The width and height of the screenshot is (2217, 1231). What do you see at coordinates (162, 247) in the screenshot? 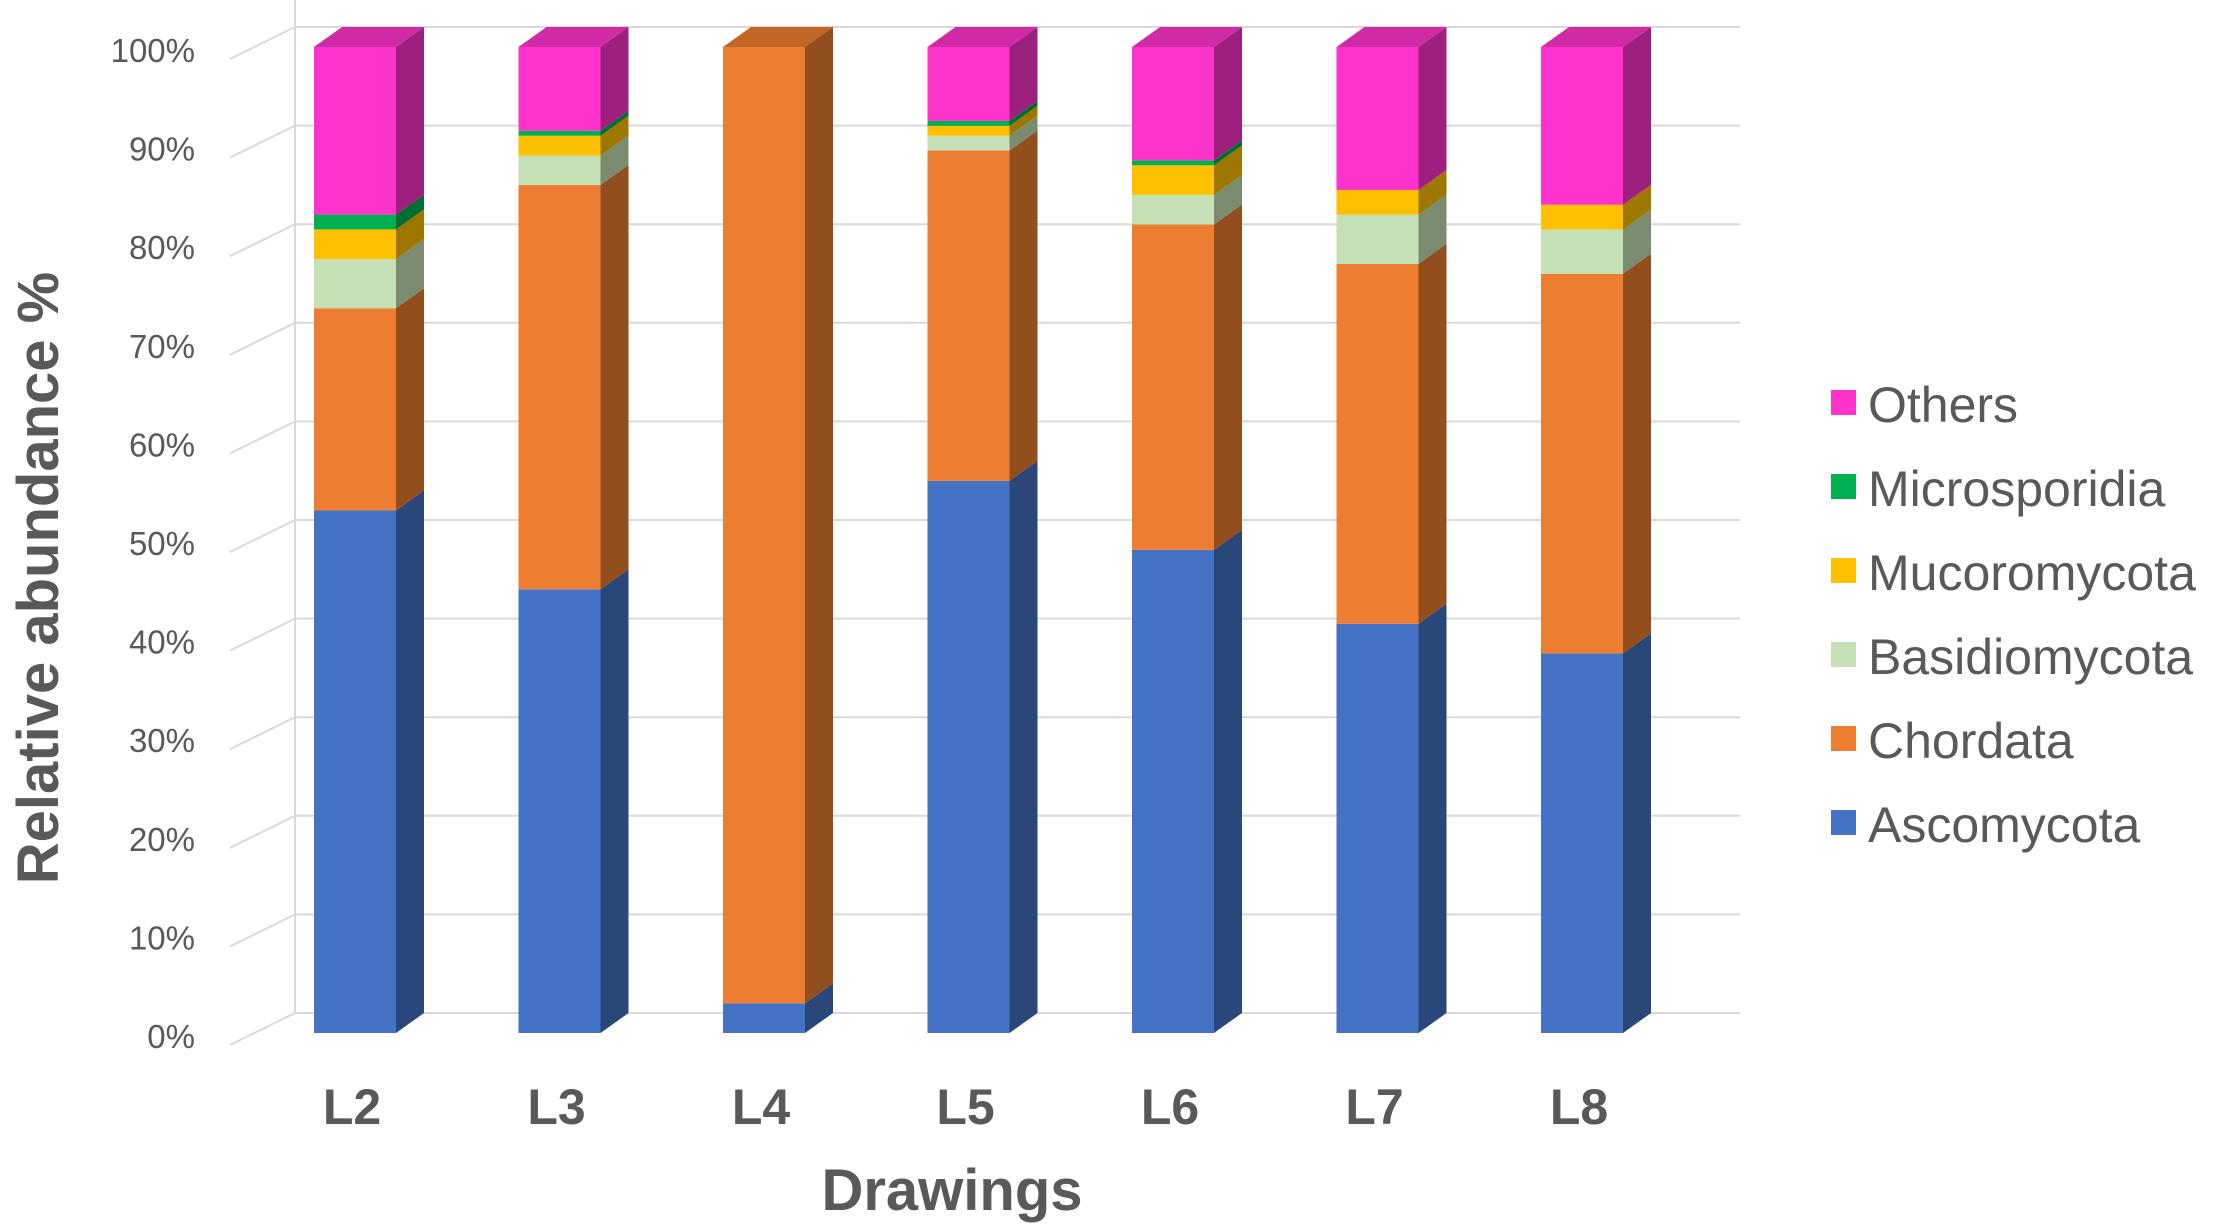
I see `y-tick-label: 80%` at bounding box center [162, 247].